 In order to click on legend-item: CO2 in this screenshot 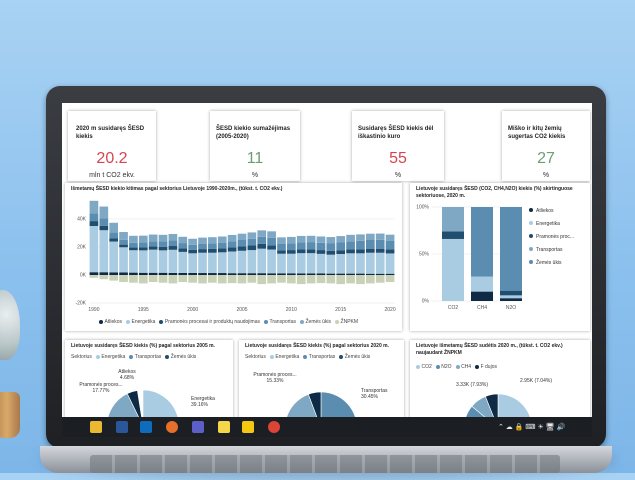, I will do `click(424, 367)`.